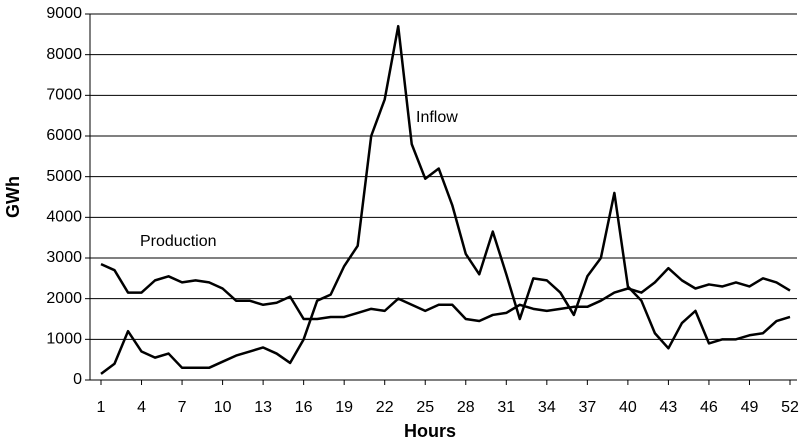 Image resolution: width=805 pixels, height=445 pixels. Describe the element at coordinates (182, 407) in the screenshot. I see `x-tick-label: 7` at that location.